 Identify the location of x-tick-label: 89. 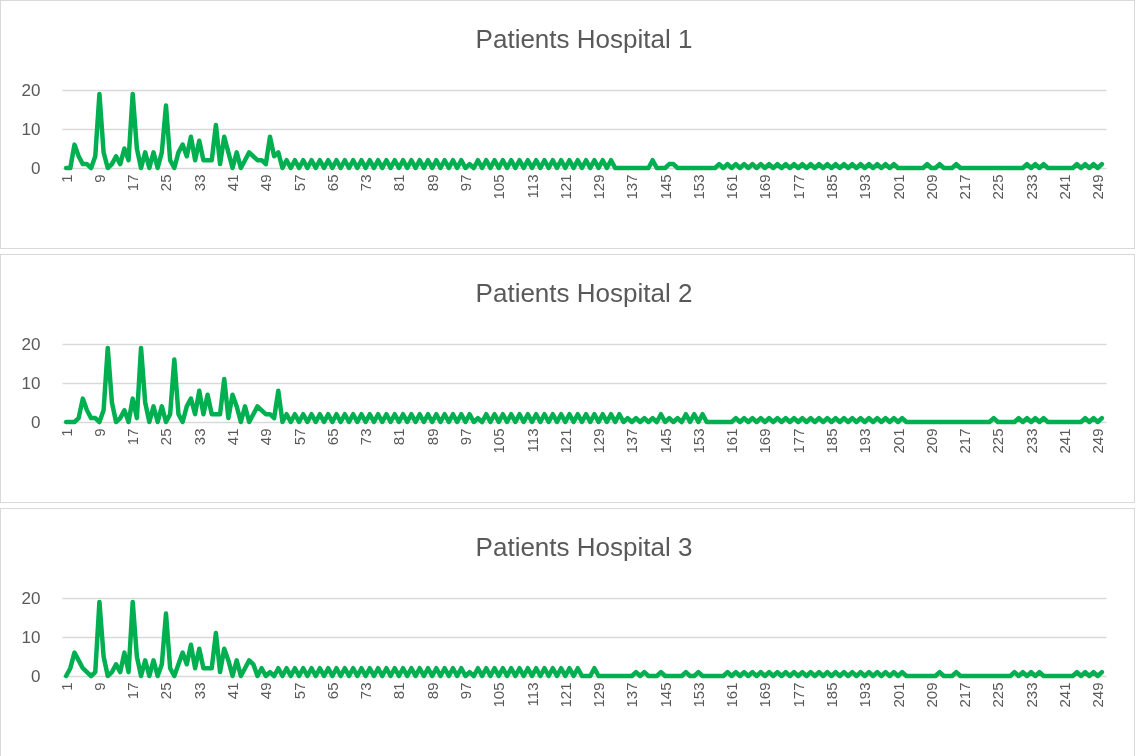
(432, 691).